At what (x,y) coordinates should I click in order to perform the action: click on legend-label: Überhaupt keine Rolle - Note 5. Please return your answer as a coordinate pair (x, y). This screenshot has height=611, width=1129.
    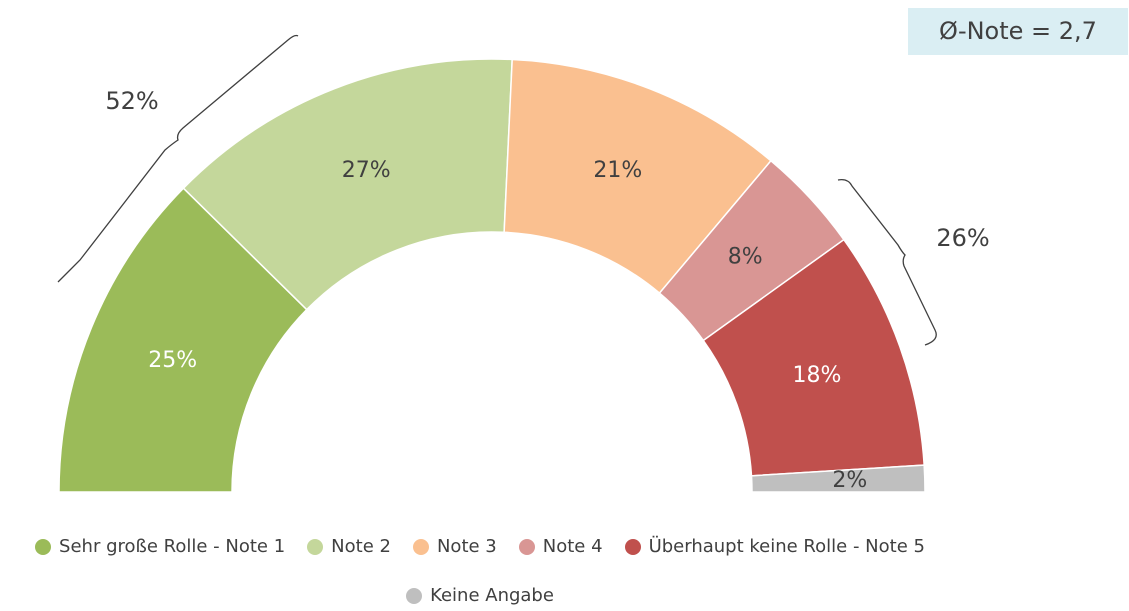
    Looking at the image, I should click on (786, 546).